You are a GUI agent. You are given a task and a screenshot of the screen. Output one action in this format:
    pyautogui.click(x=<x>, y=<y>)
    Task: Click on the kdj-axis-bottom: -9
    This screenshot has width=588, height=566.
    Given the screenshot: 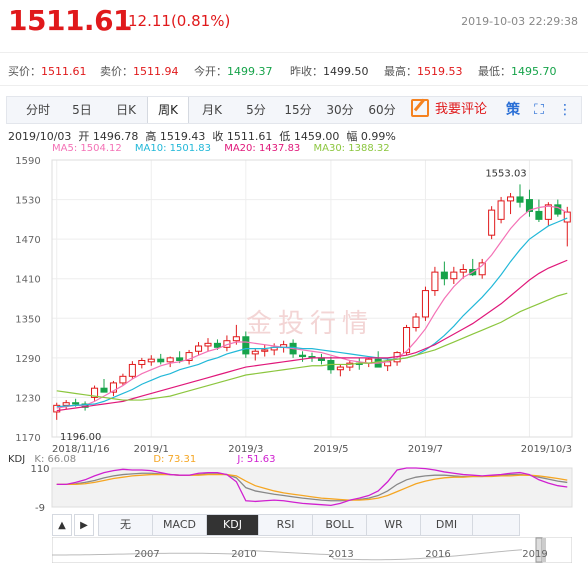 What is the action you would take?
    pyautogui.click(x=40, y=507)
    